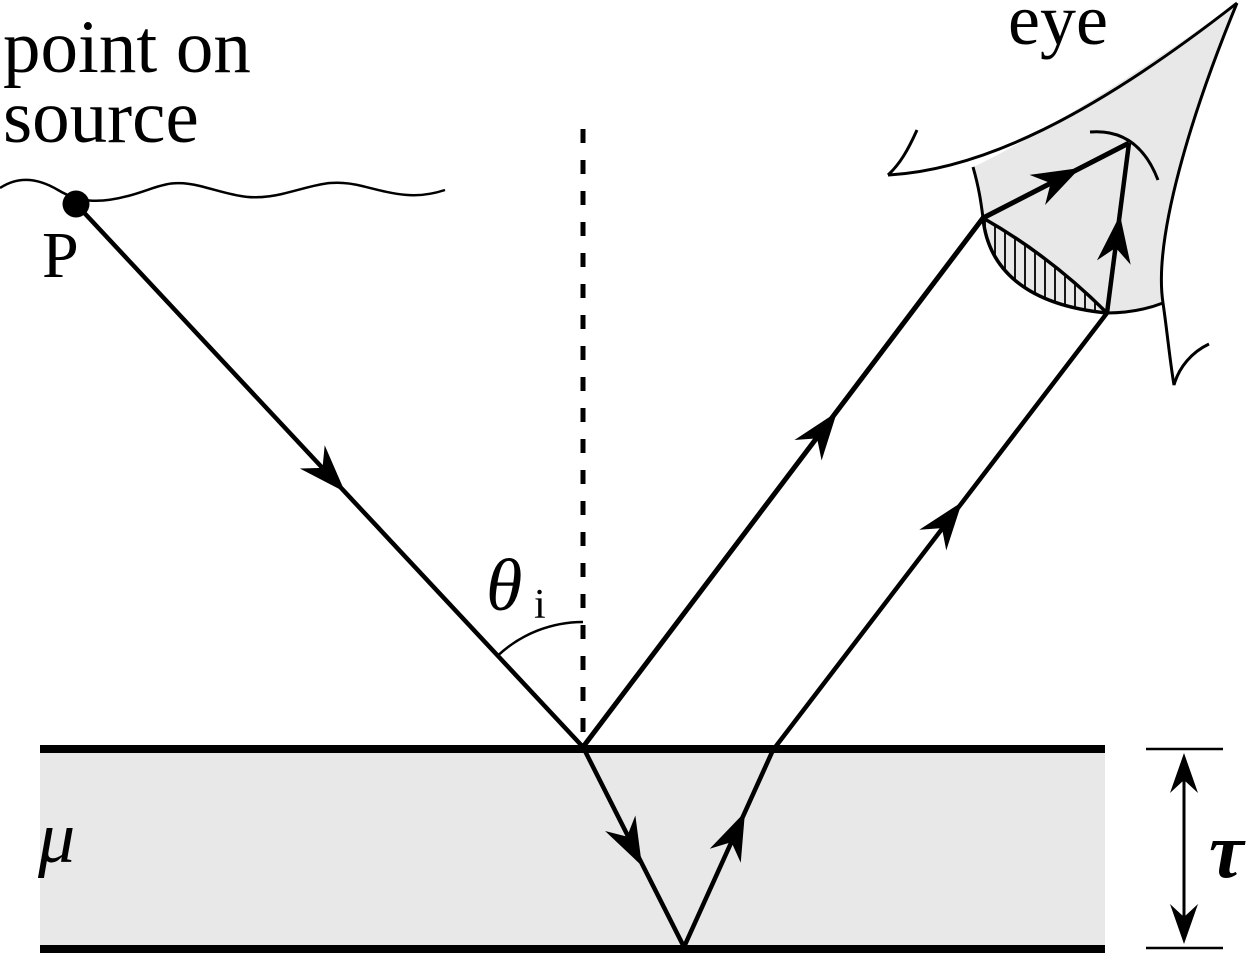 The image size is (1247, 954). What do you see at coordinates (1124, 155) in the screenshot?
I see `retina-arc` at bounding box center [1124, 155].